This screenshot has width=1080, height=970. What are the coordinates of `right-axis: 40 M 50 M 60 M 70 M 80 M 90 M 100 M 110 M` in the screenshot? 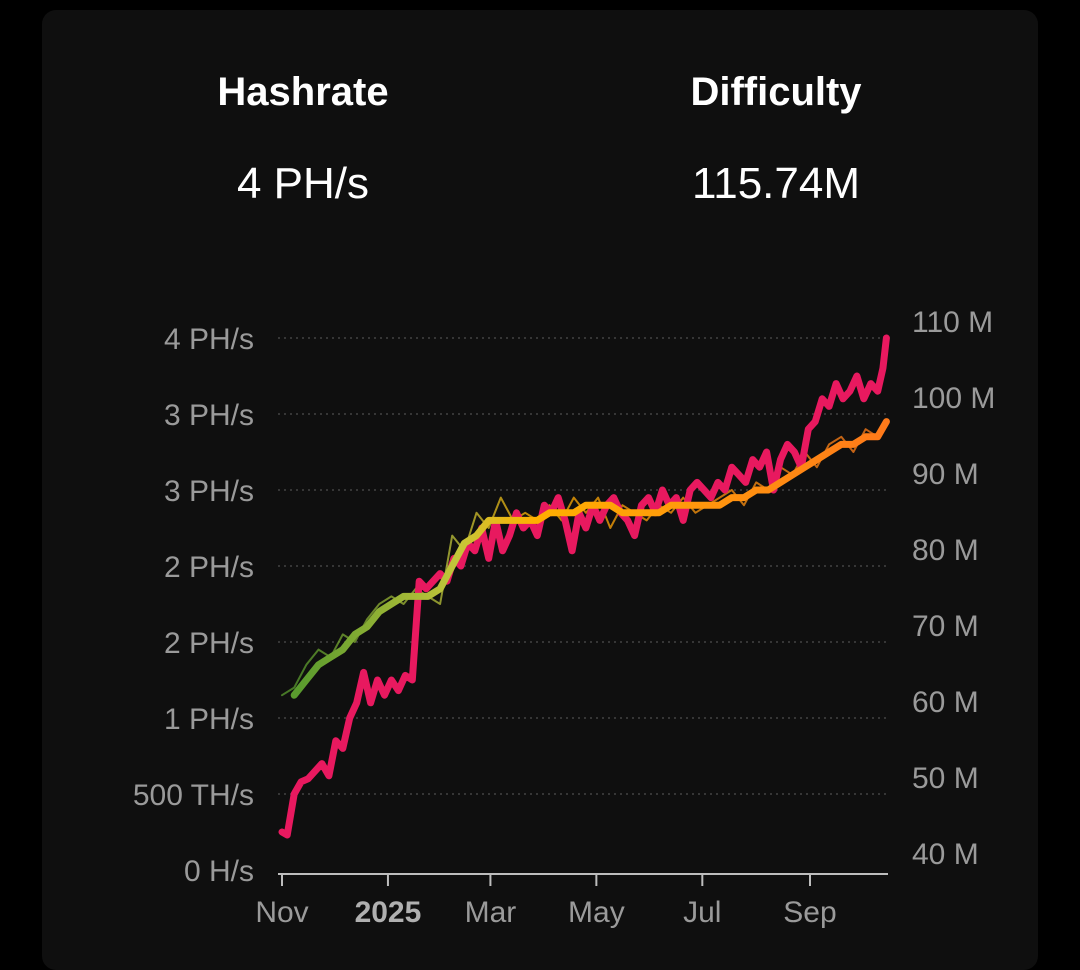 It's located at (953, 588).